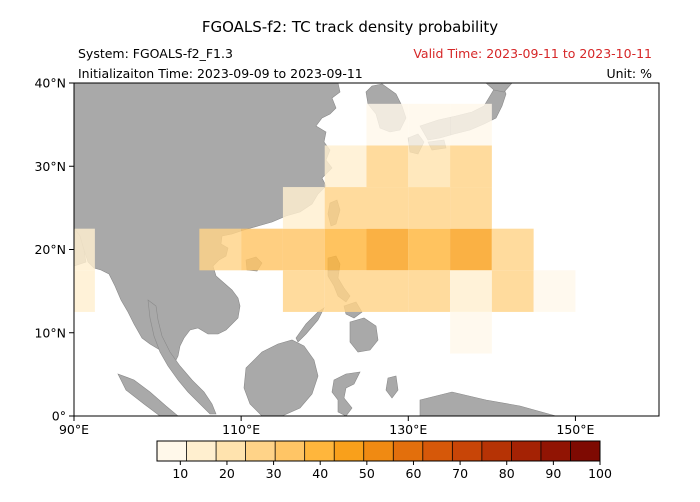 This screenshot has width=700, height=502. I want to click on chart-title: FGOALS-f2: TC track density probability, so click(350, 27).